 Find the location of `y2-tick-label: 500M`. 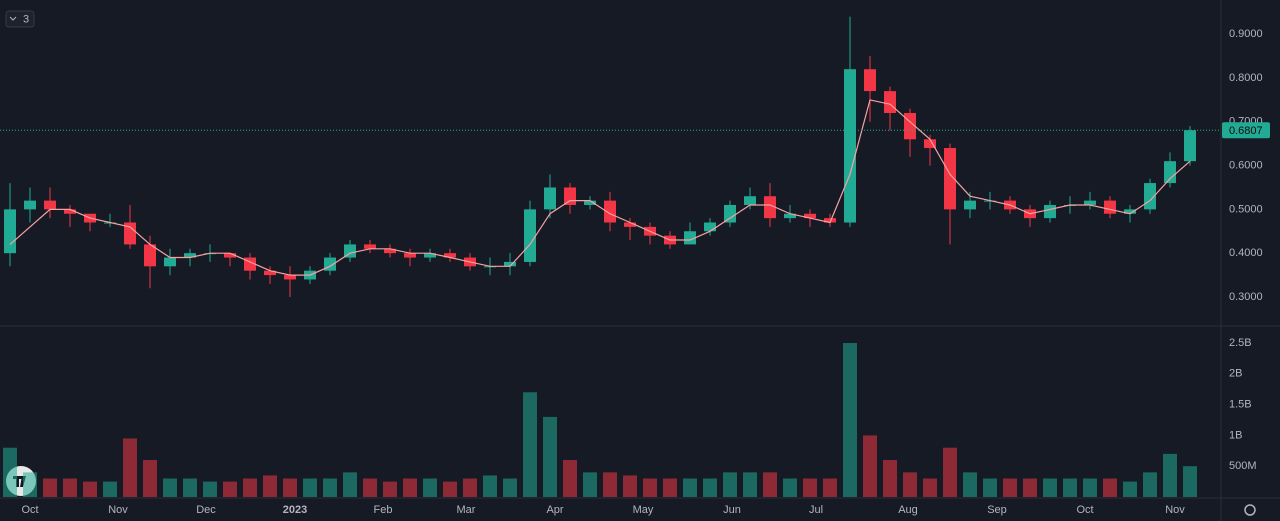

y2-tick-label: 500M is located at coordinates (1243, 466).